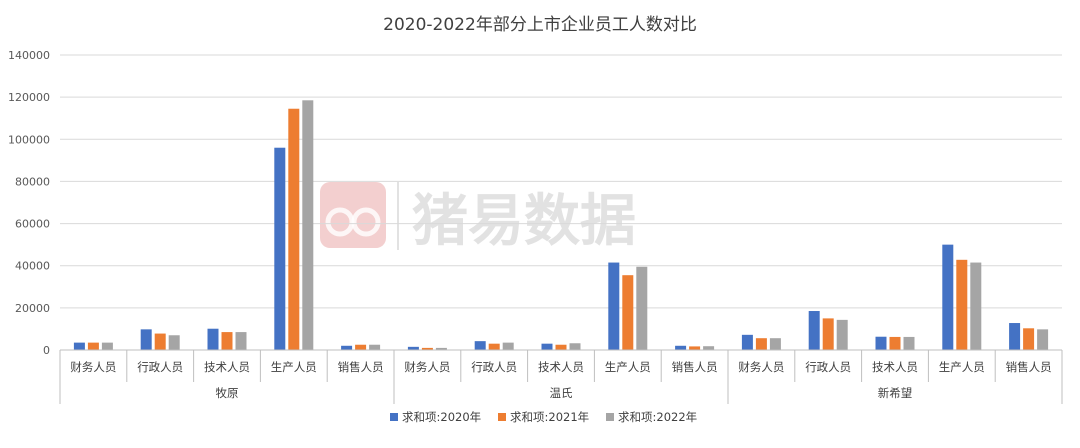 The image size is (1080, 448). I want to click on legend-label: 求和项:2022年, so click(657, 417).